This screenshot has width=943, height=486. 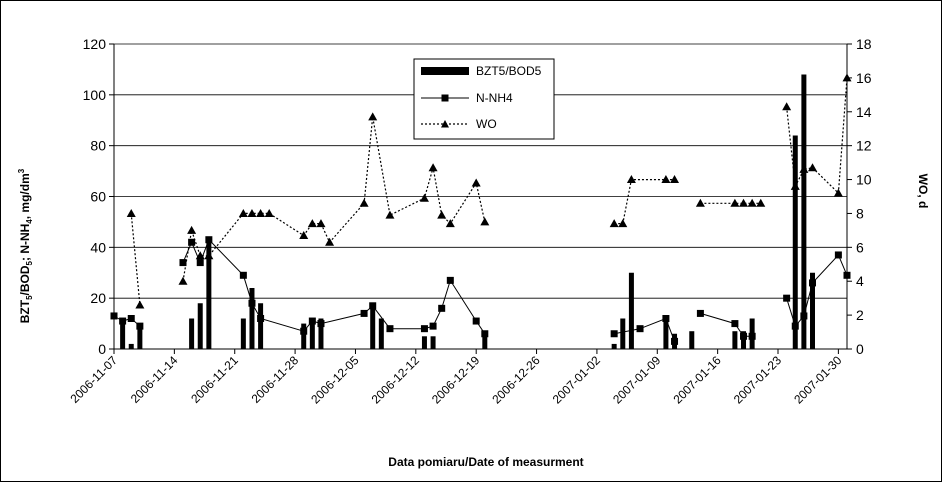 What do you see at coordinates (445, 71) in the screenshot?
I see `legend-swatch-bod5` at bounding box center [445, 71].